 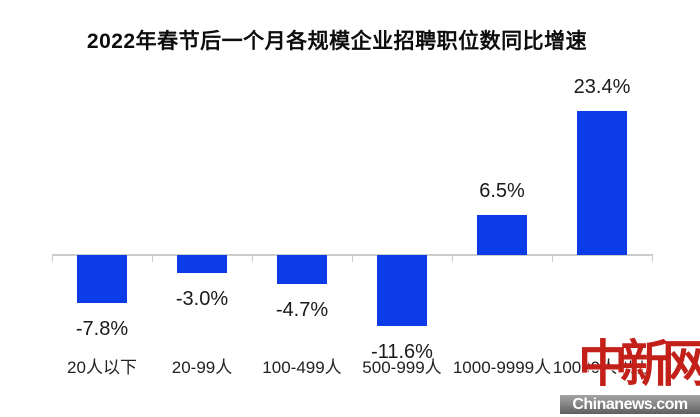 I want to click on category-label: 1000-9999人, so click(x=502, y=367).